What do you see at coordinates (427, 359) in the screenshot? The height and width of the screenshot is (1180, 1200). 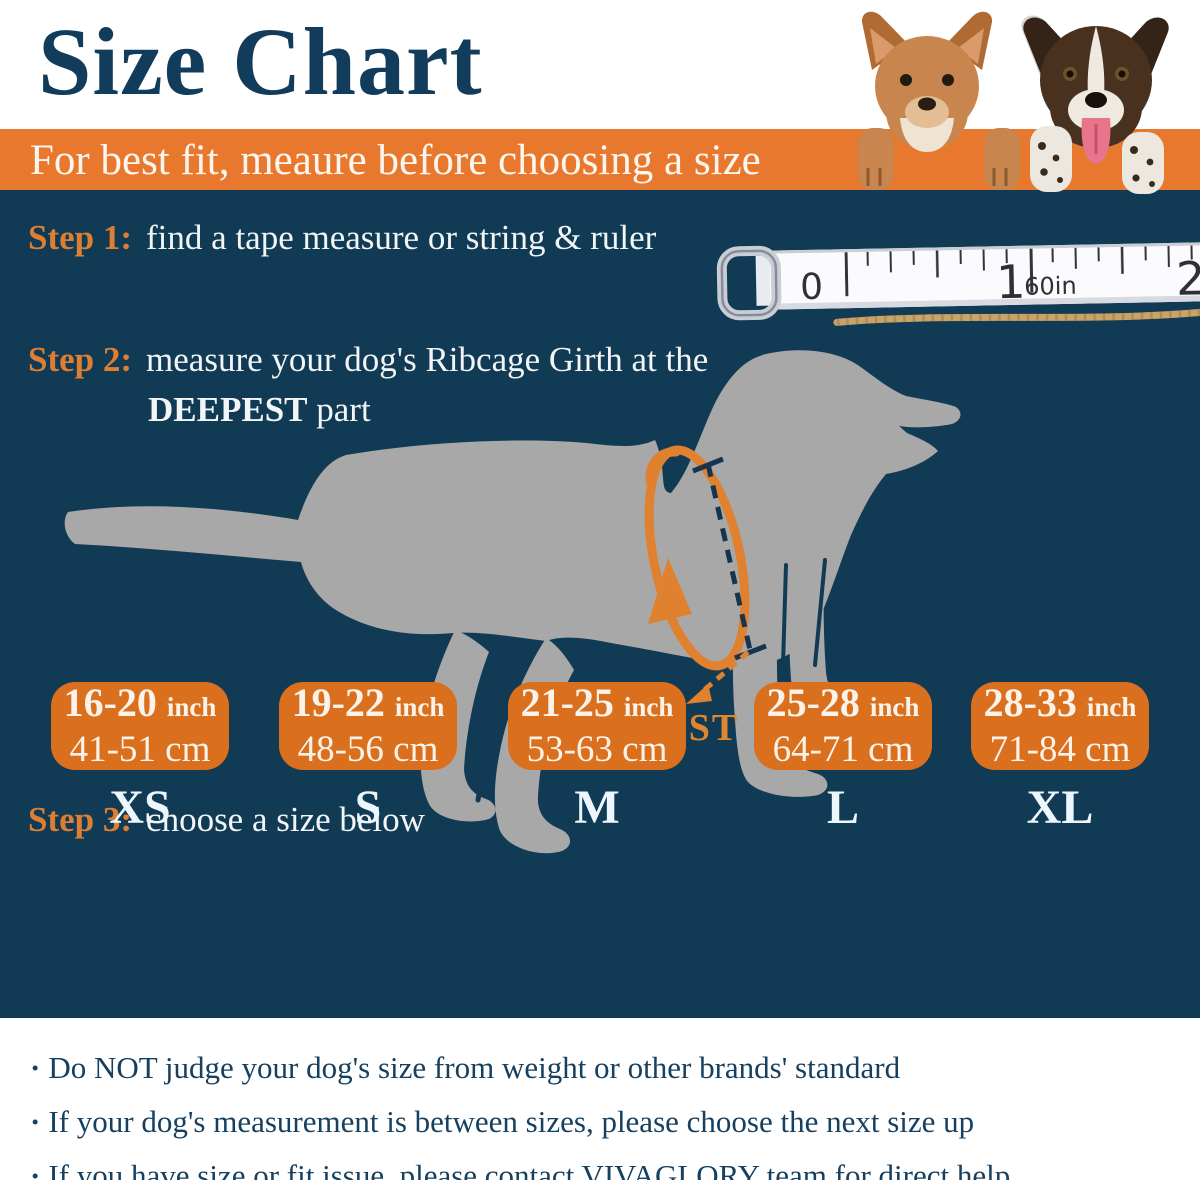 I see `step-2-text: measure your dog's Ribcage Girth at the` at bounding box center [427, 359].